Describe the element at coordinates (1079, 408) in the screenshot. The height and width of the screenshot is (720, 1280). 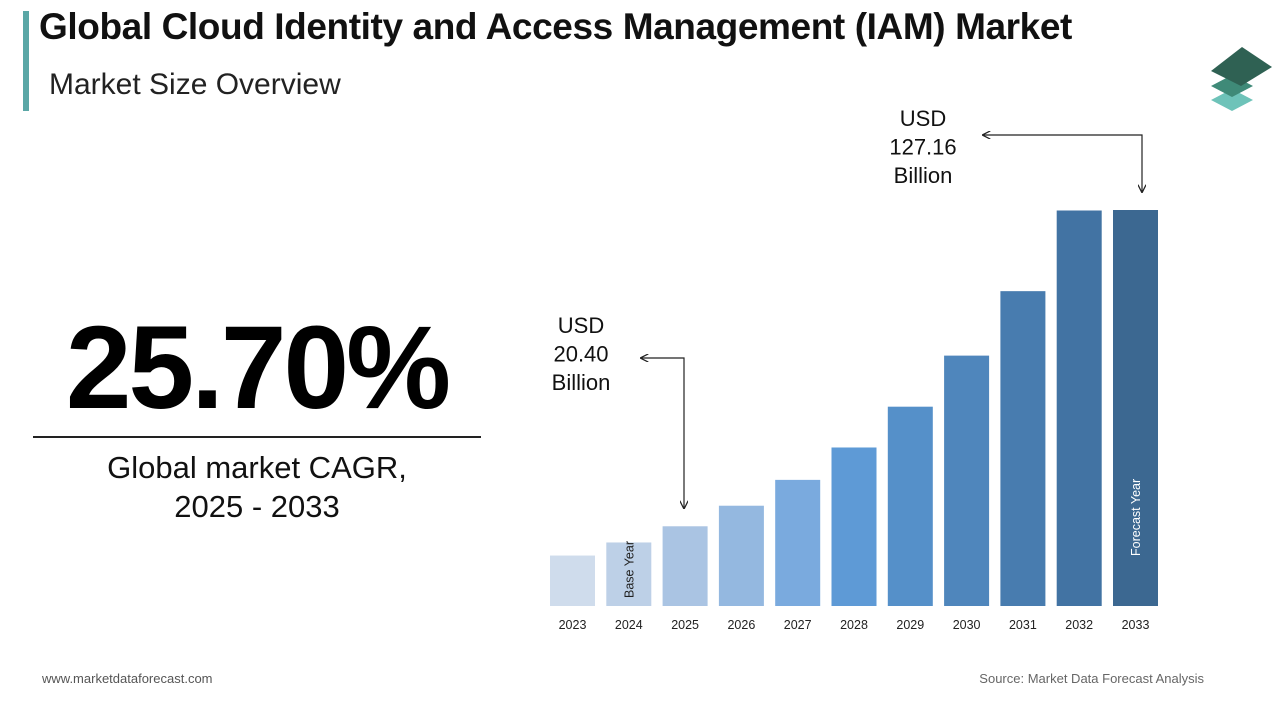
I see `bar-2032` at that location.